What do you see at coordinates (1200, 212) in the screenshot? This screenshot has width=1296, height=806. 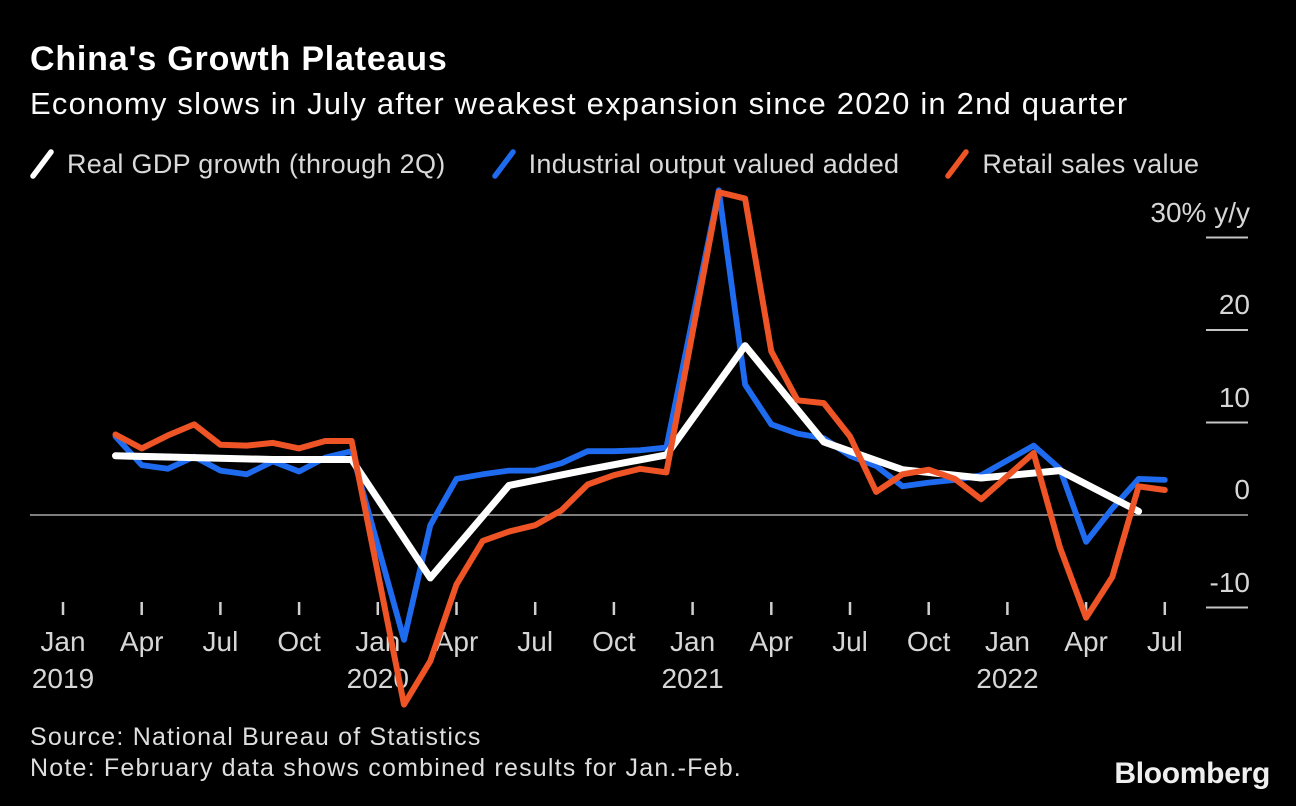 I see `y-axis-label-30: 30% y/y` at bounding box center [1200, 212].